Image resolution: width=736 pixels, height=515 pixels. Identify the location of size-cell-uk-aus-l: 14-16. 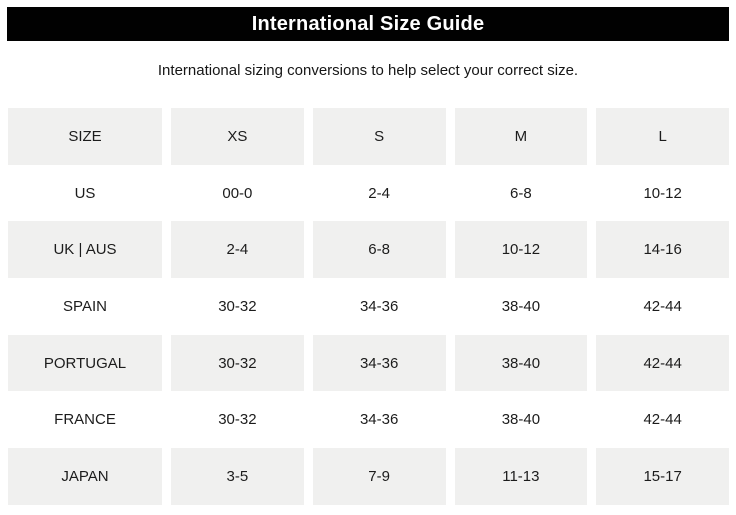
(662, 250).